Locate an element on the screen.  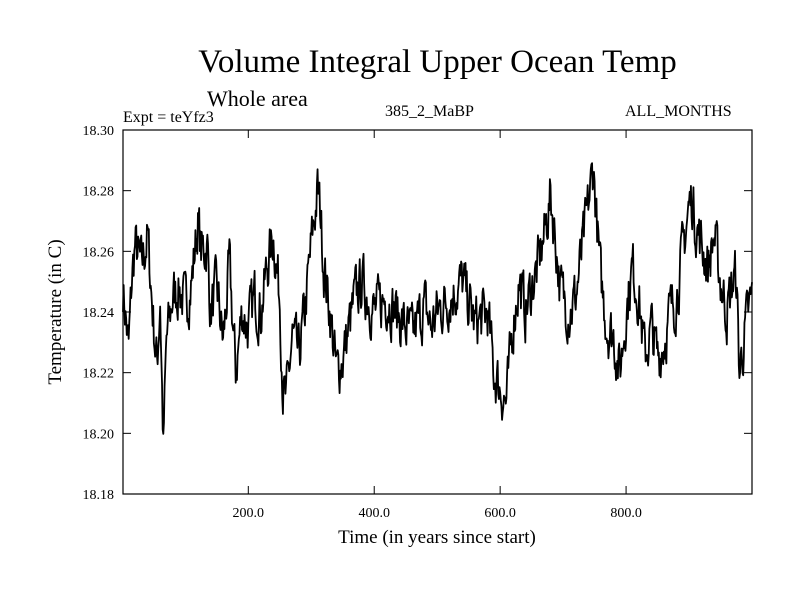
y-tick-label: 18.26 is located at coordinates (99, 252).